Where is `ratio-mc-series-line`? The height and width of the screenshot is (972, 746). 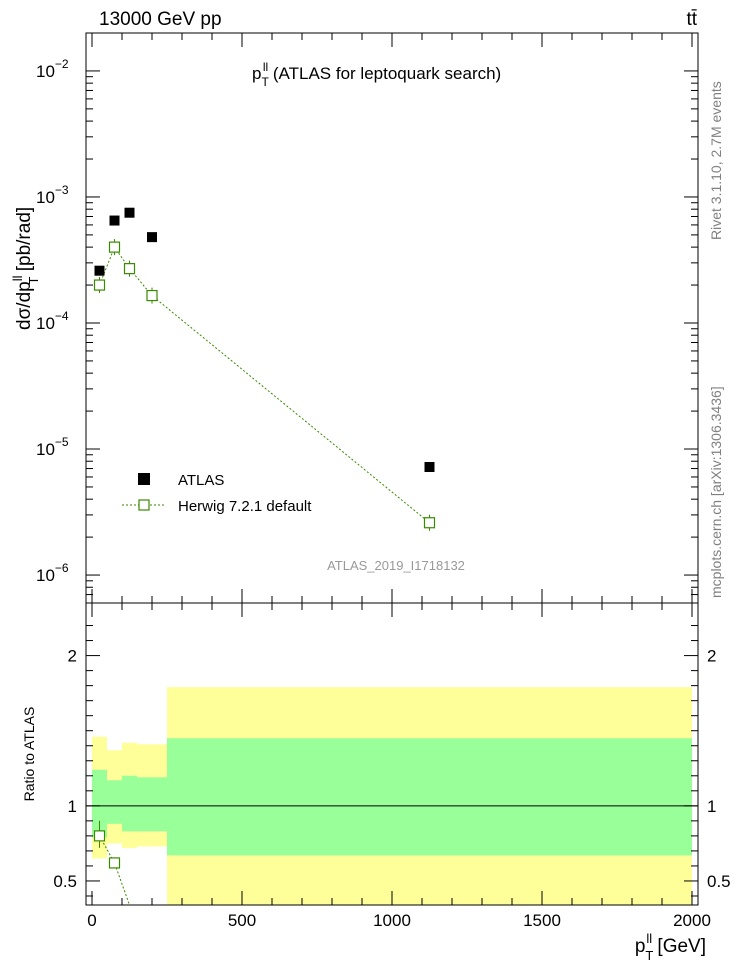 ratio-mc-series-line is located at coordinates (114, 870).